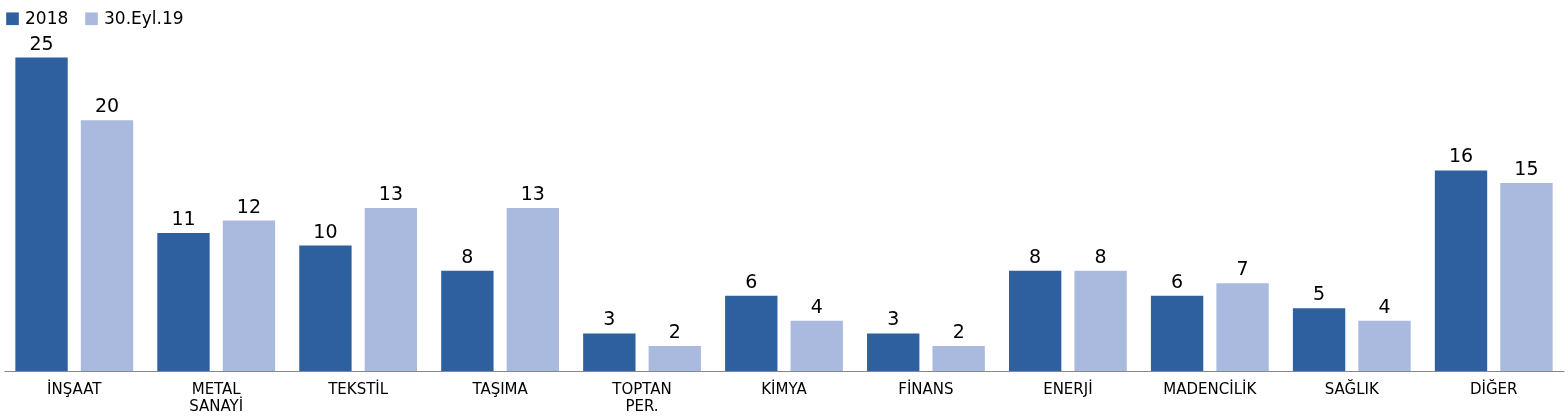 The image size is (1568, 417). I want to click on x-tick-label: KİMYA, so click(784, 388).